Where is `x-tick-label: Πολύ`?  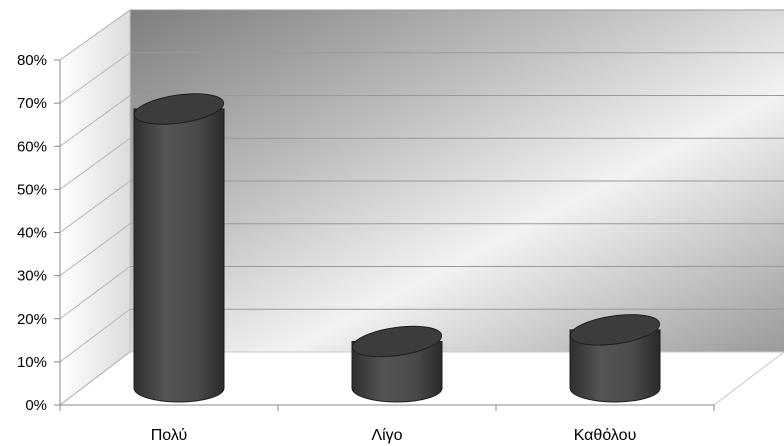 x-tick-label: Πολύ is located at coordinates (169, 435).